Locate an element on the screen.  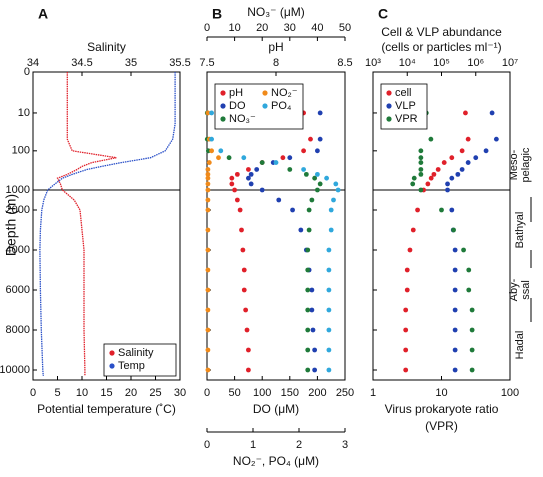
legend-label: VLP is located at coordinates (405, 106).